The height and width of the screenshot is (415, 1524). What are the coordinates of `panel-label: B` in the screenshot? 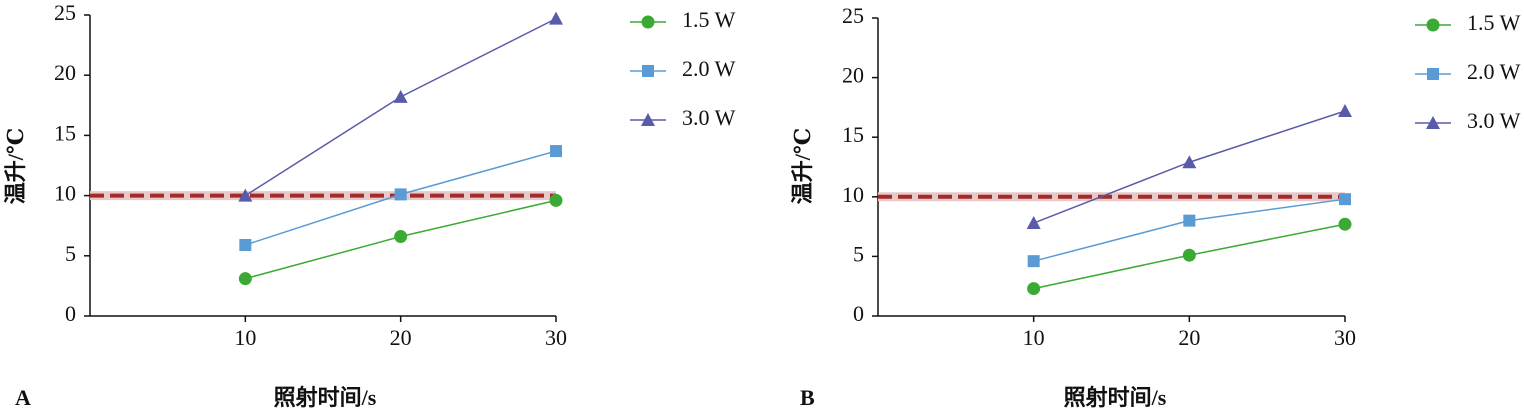 It's located at (807, 397).